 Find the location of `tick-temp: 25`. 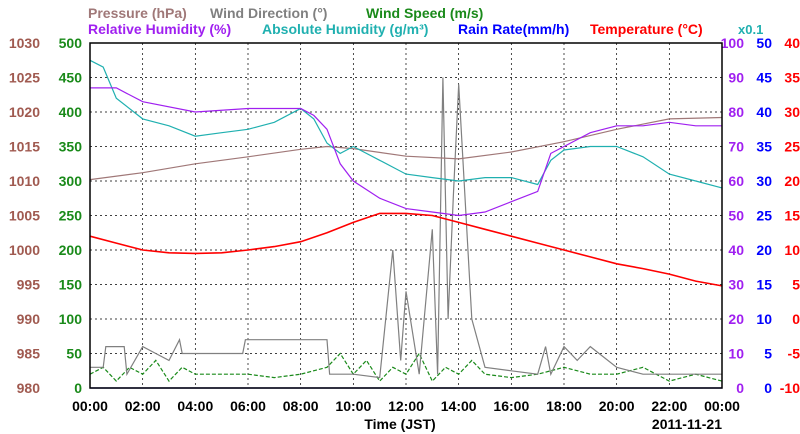

tick-temp: 25 is located at coordinates (792, 147).